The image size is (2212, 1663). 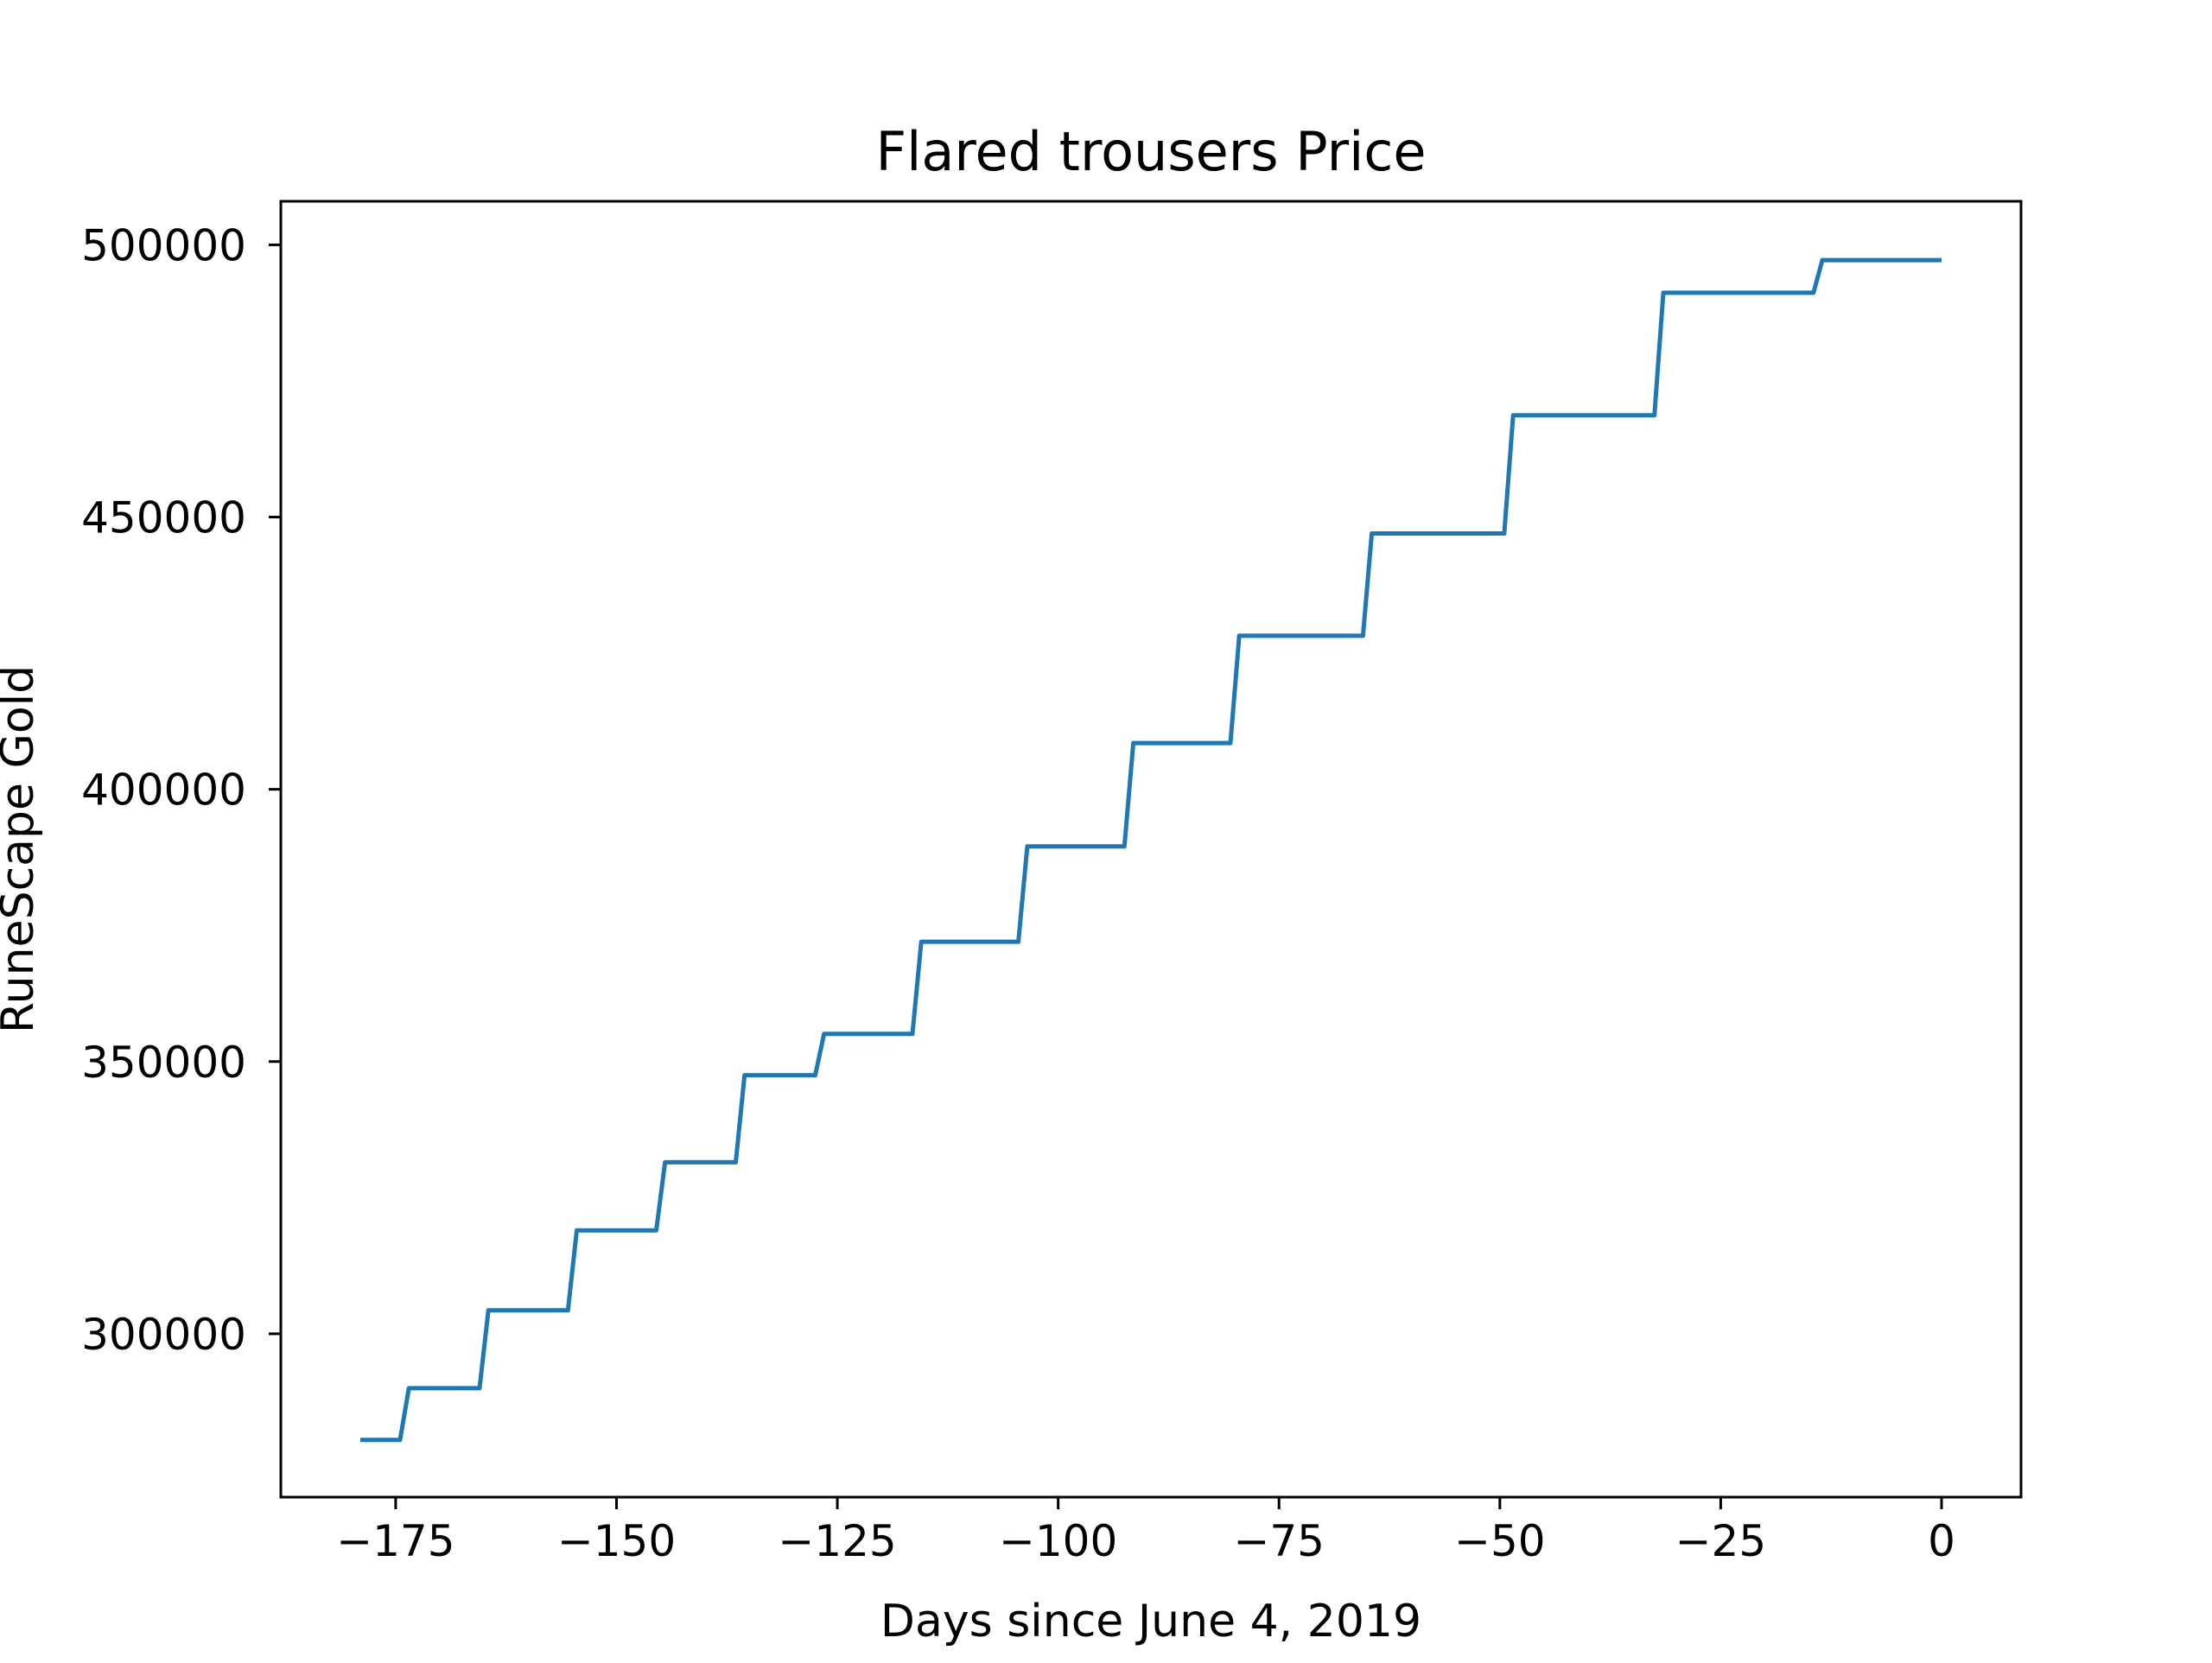 What do you see at coordinates (1058, 1541) in the screenshot?
I see `x-tick-label: −100` at bounding box center [1058, 1541].